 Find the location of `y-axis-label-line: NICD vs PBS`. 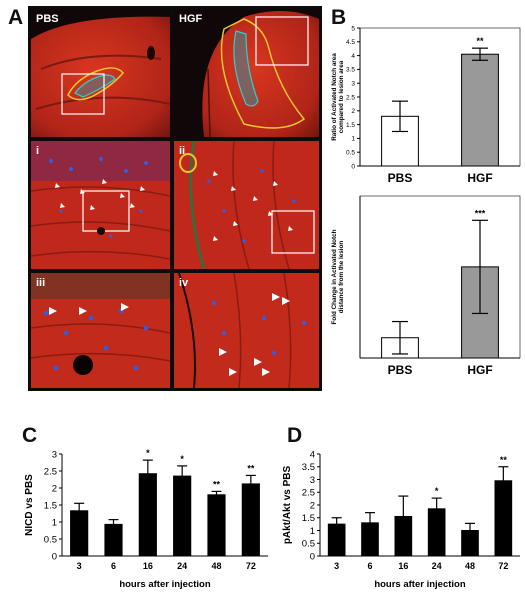

y-axis-label-line: NICD vs PBS is located at coordinates (29, 505).